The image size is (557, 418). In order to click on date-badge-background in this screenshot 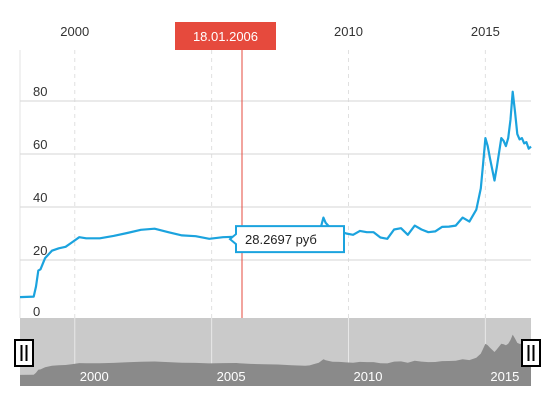, I will do `click(225, 36)`.